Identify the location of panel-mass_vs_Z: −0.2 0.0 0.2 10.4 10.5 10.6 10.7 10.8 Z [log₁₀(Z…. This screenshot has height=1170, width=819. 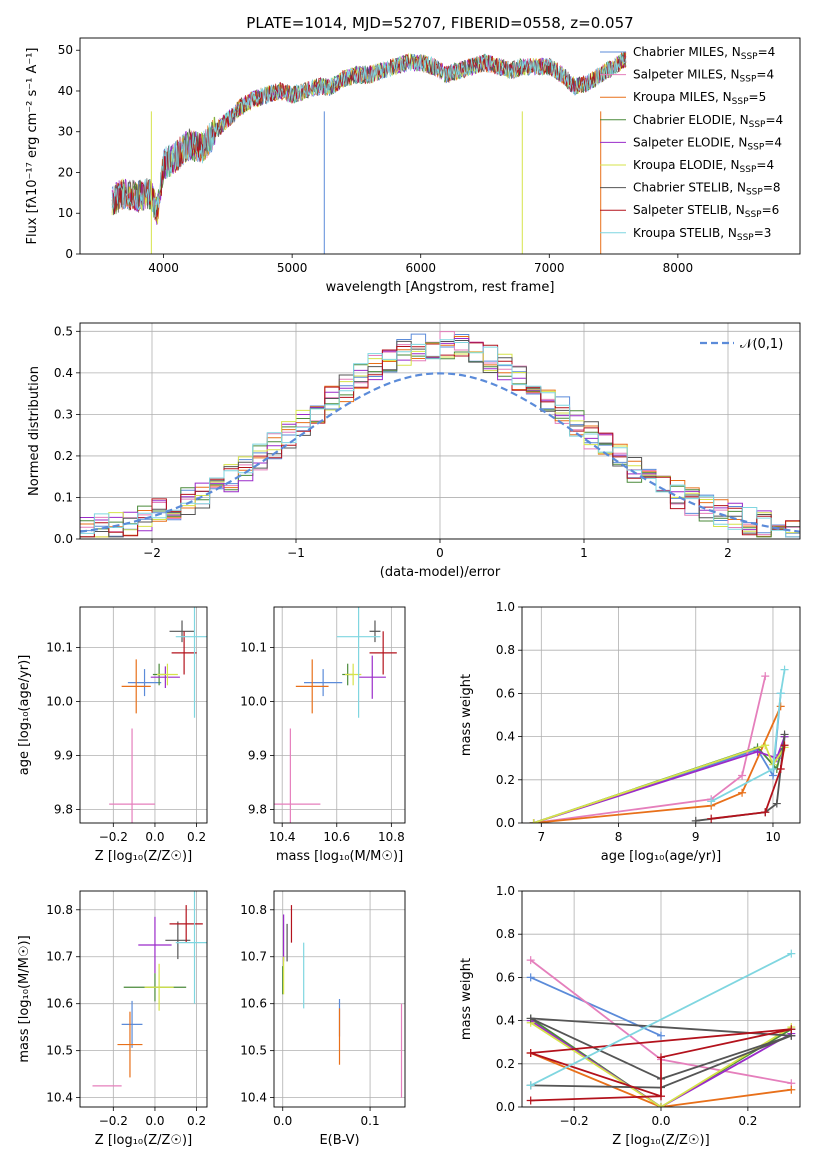
(112, 1019).